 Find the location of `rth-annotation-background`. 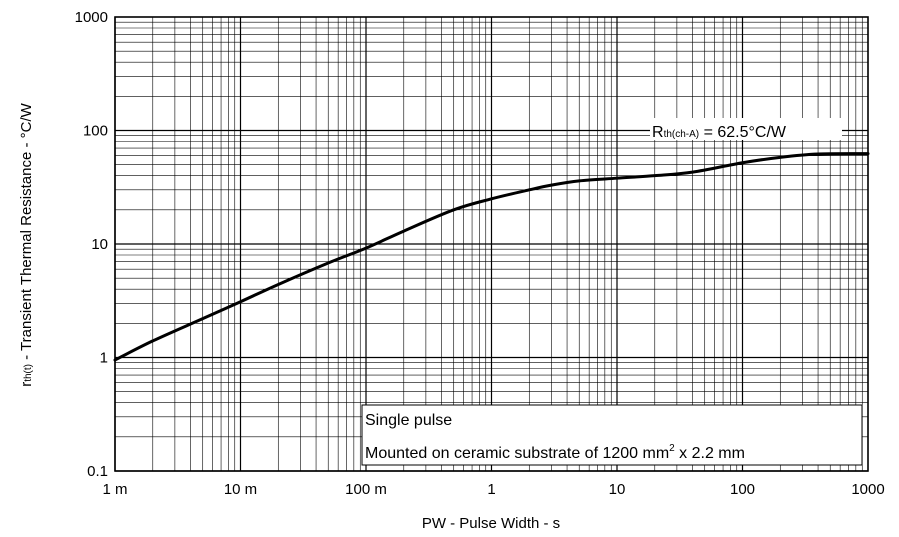

rth-annotation-background is located at coordinates (746, 129).